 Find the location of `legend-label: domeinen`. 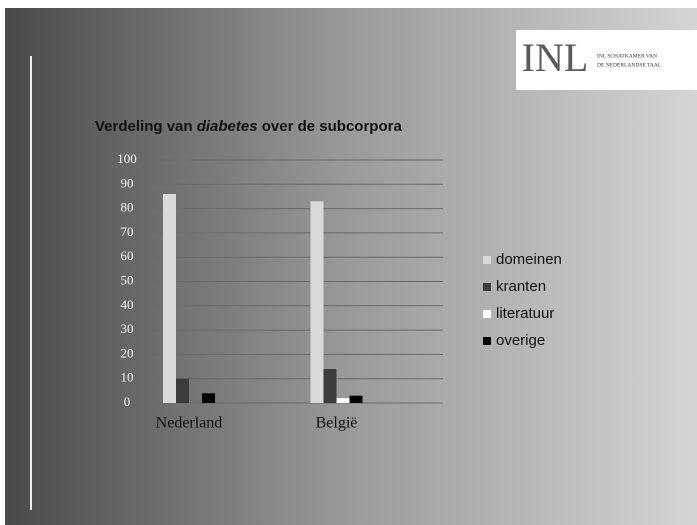

legend-label: domeinen is located at coordinates (529, 259).